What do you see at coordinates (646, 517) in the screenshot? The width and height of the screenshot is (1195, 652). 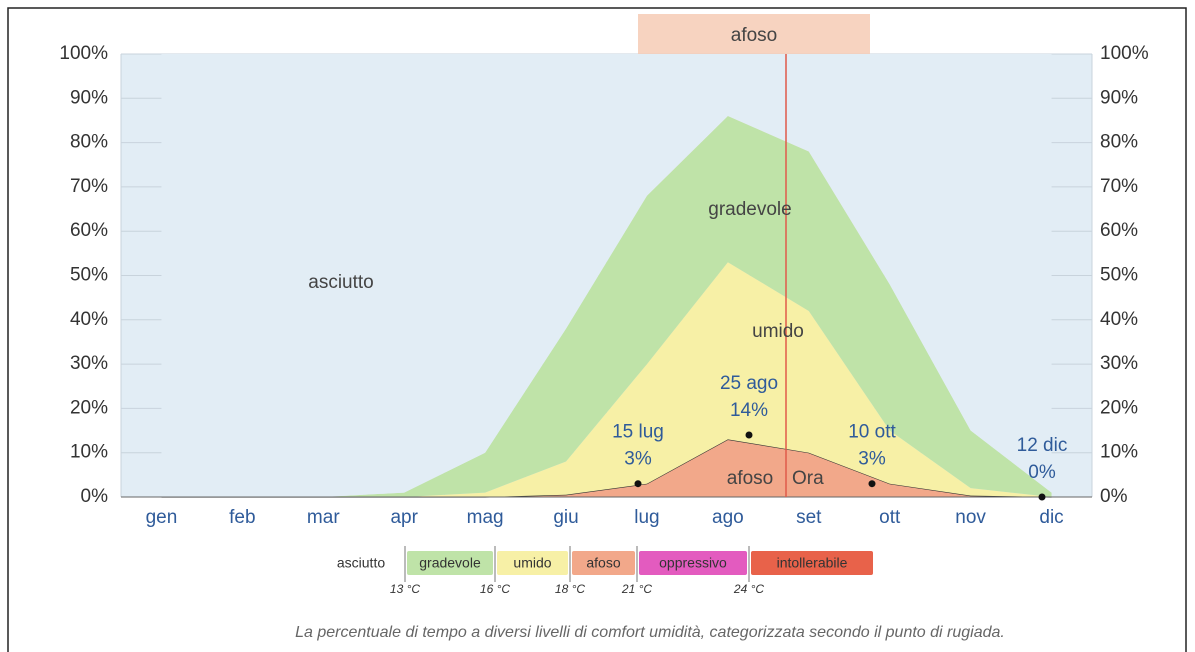 I see `x-tick-label: lug` at bounding box center [646, 517].